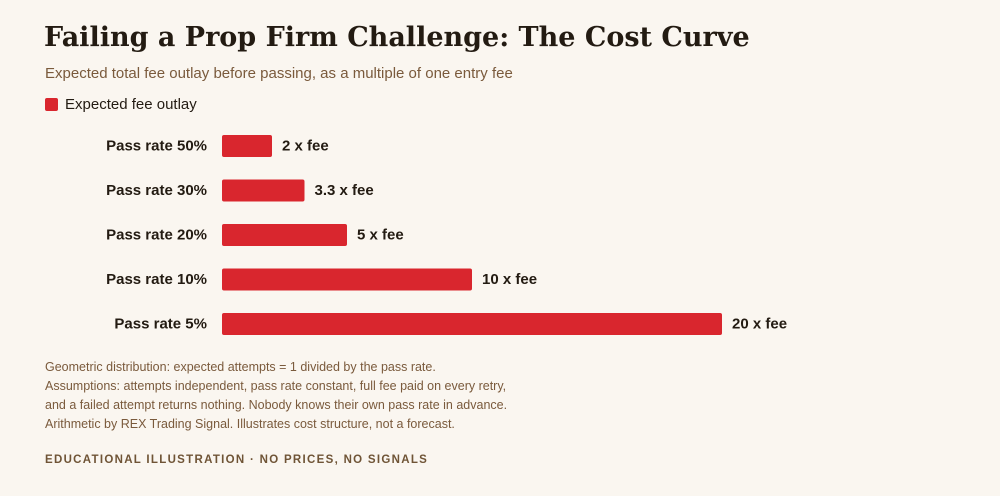 Image resolution: width=1000 pixels, height=496 pixels. Describe the element at coordinates (305, 146) in the screenshot. I see `data-label: 2 x fee` at that location.